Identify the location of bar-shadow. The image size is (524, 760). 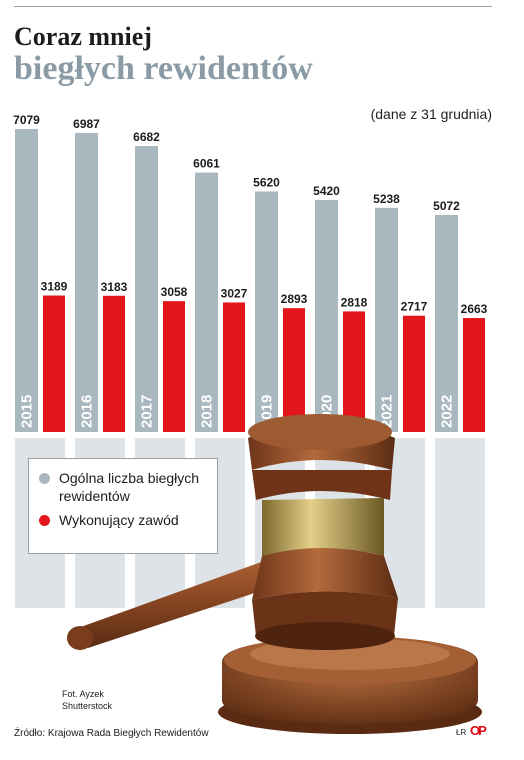
(460, 523).